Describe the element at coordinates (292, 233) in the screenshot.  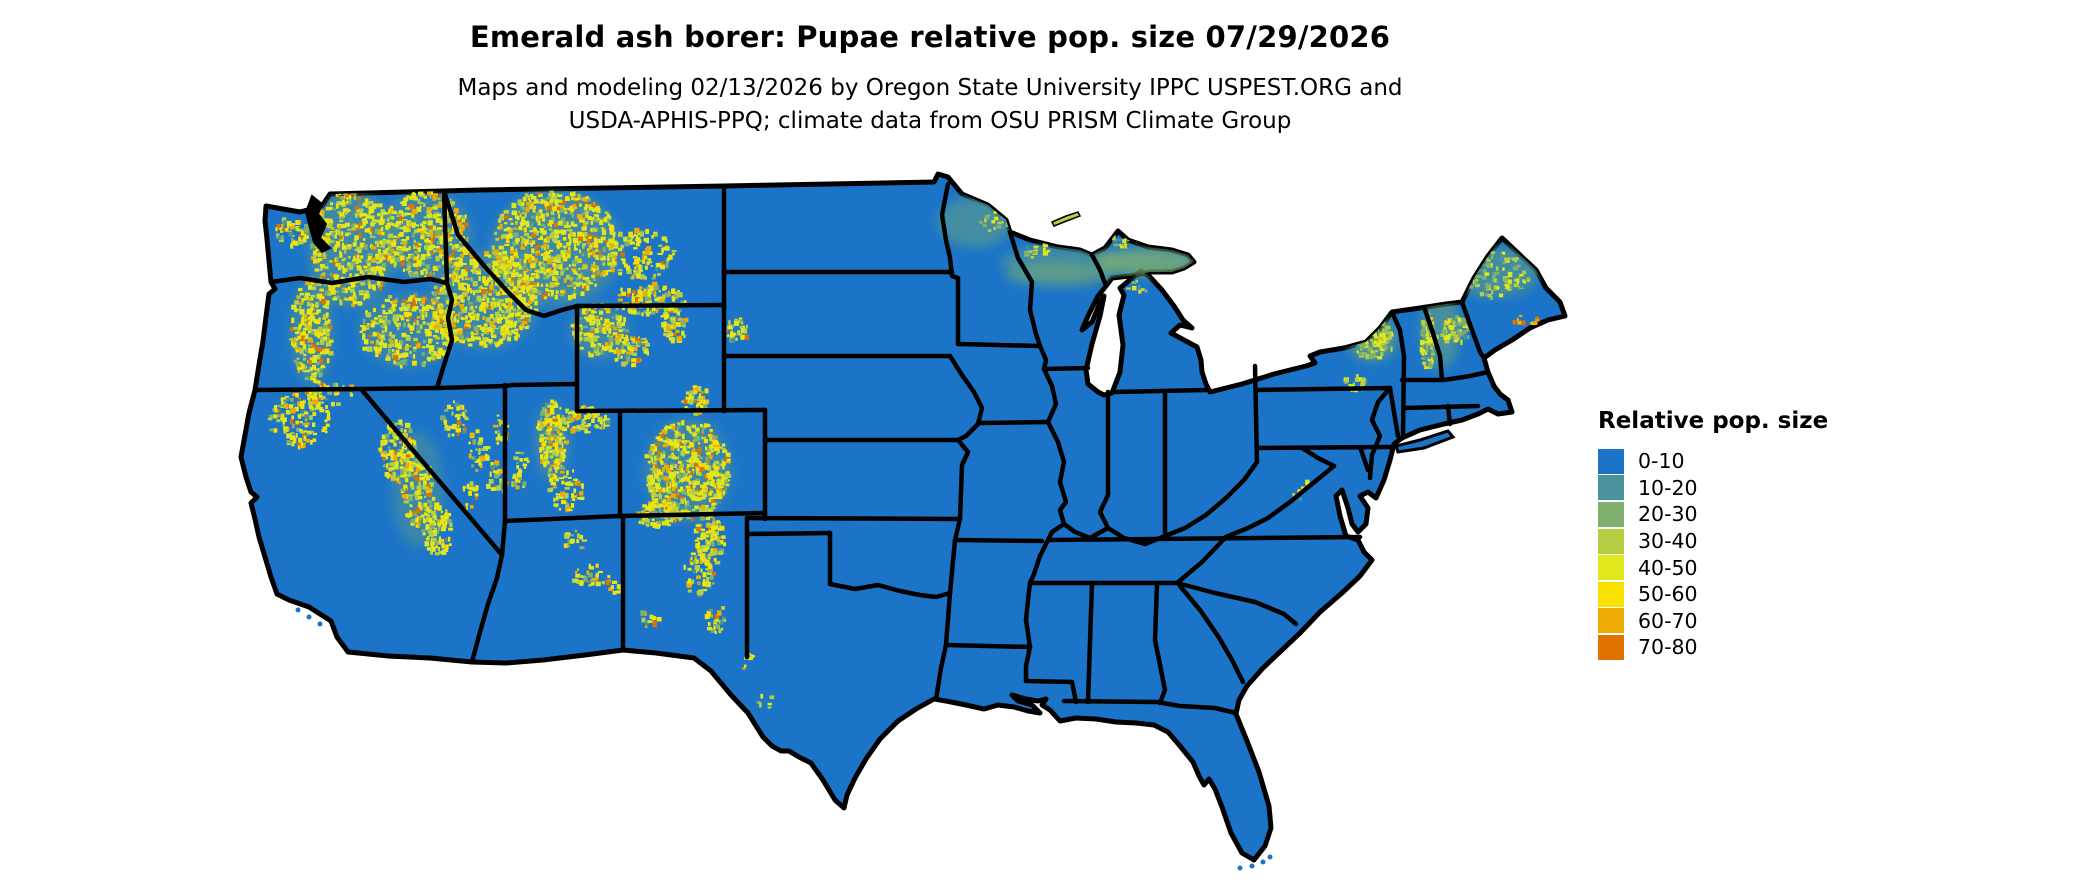
I see `speckle-region-olympics` at that location.